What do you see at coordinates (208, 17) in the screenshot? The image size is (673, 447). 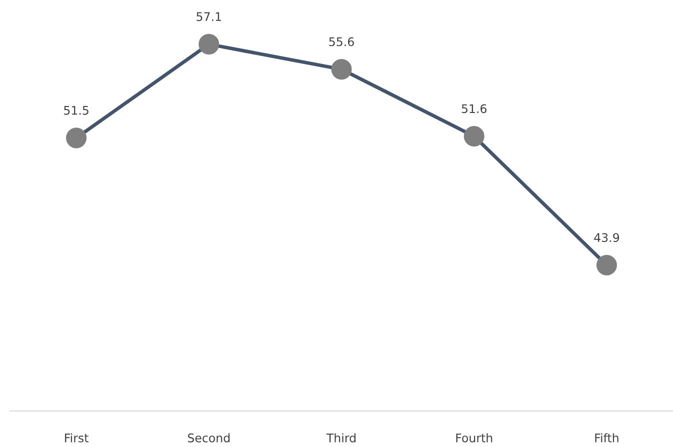 I see `data-label: 57.1` at bounding box center [208, 17].